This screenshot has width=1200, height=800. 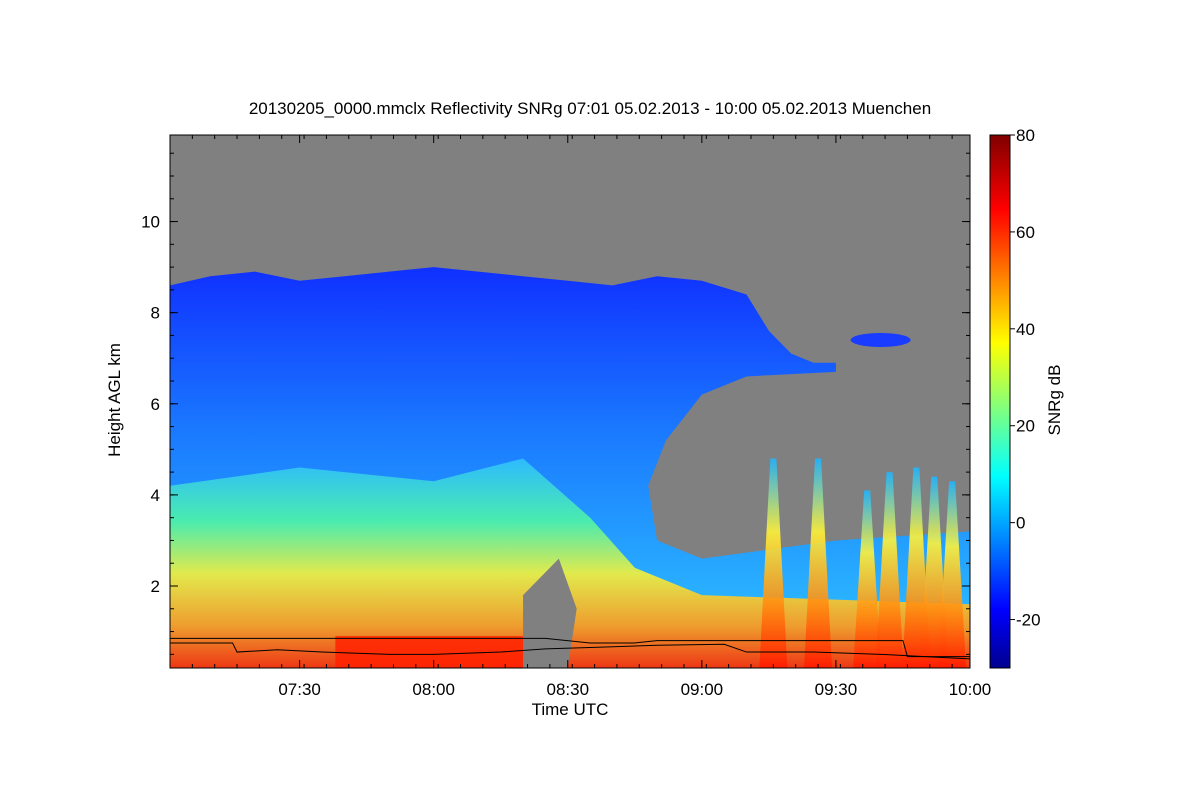 What do you see at coordinates (1025, 135) in the screenshot?
I see `colorbar-tick-label: 80` at bounding box center [1025, 135].